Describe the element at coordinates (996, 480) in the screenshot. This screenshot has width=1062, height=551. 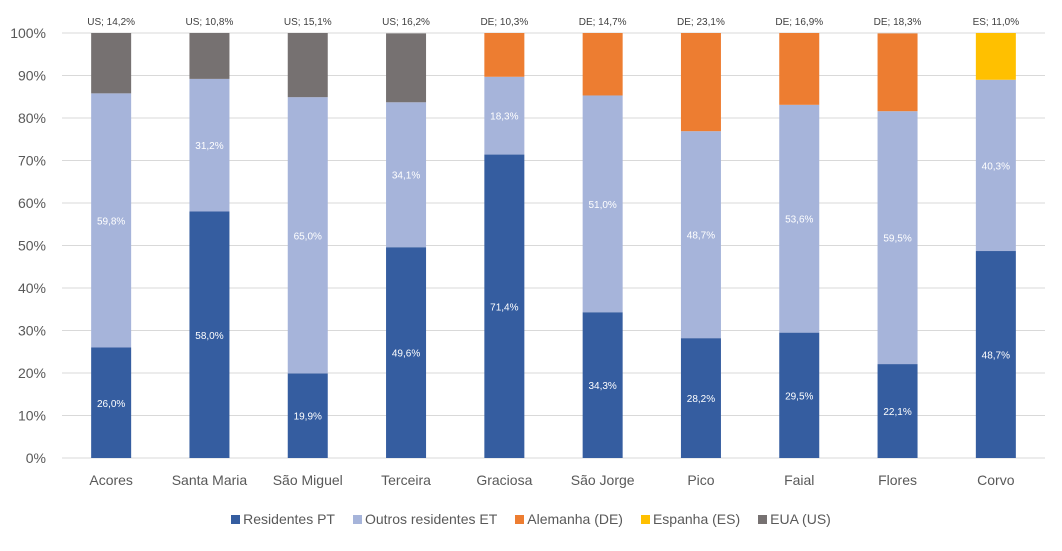
I see `x-category-label: Corvo` at that location.